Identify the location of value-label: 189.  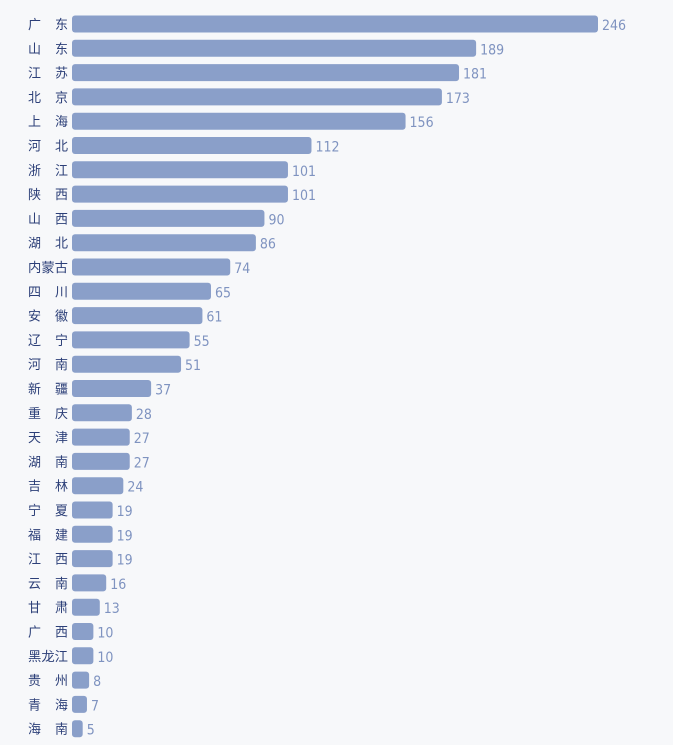
(492, 50).